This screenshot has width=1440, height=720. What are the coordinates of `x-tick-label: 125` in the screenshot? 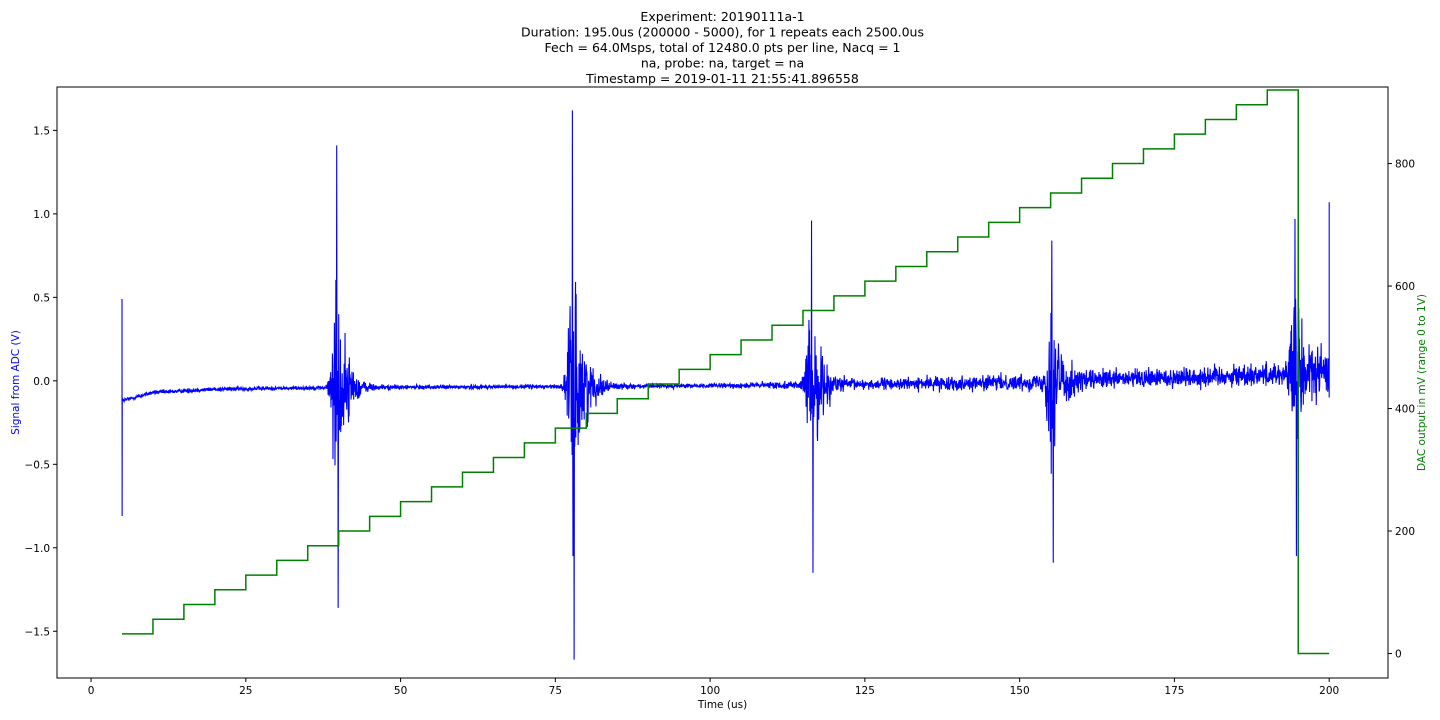 It's located at (865, 691).